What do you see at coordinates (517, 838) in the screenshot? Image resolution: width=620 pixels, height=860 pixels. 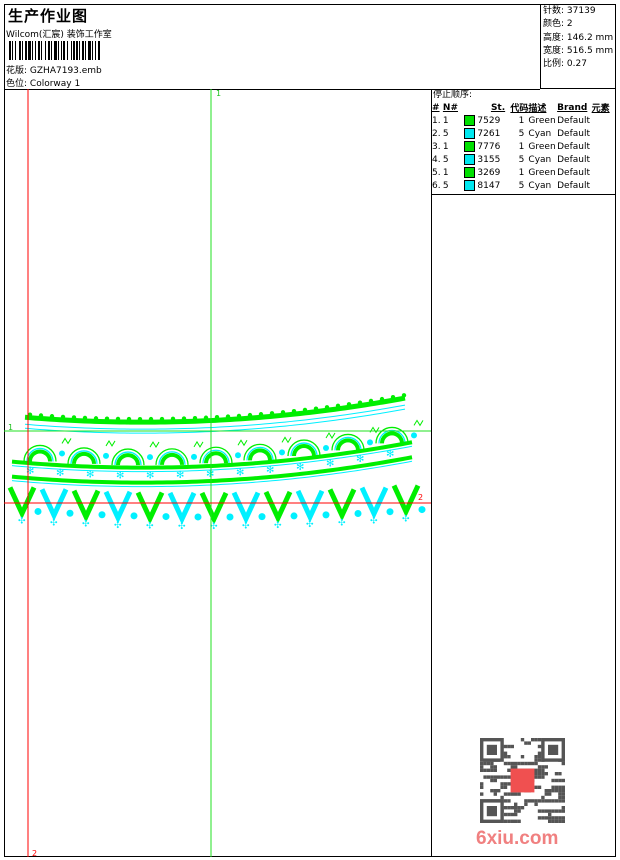 I see `watermark-logo: 6xiu.com` at bounding box center [517, 838].